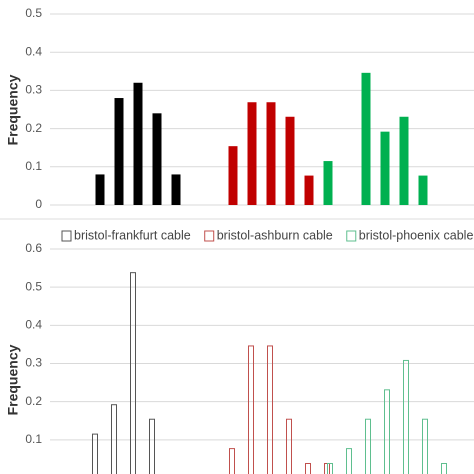 Image resolution: width=474 pixels, height=474 pixels. Describe the element at coordinates (38, 204) in the screenshot. I see `y-tick-label: 0` at that location.